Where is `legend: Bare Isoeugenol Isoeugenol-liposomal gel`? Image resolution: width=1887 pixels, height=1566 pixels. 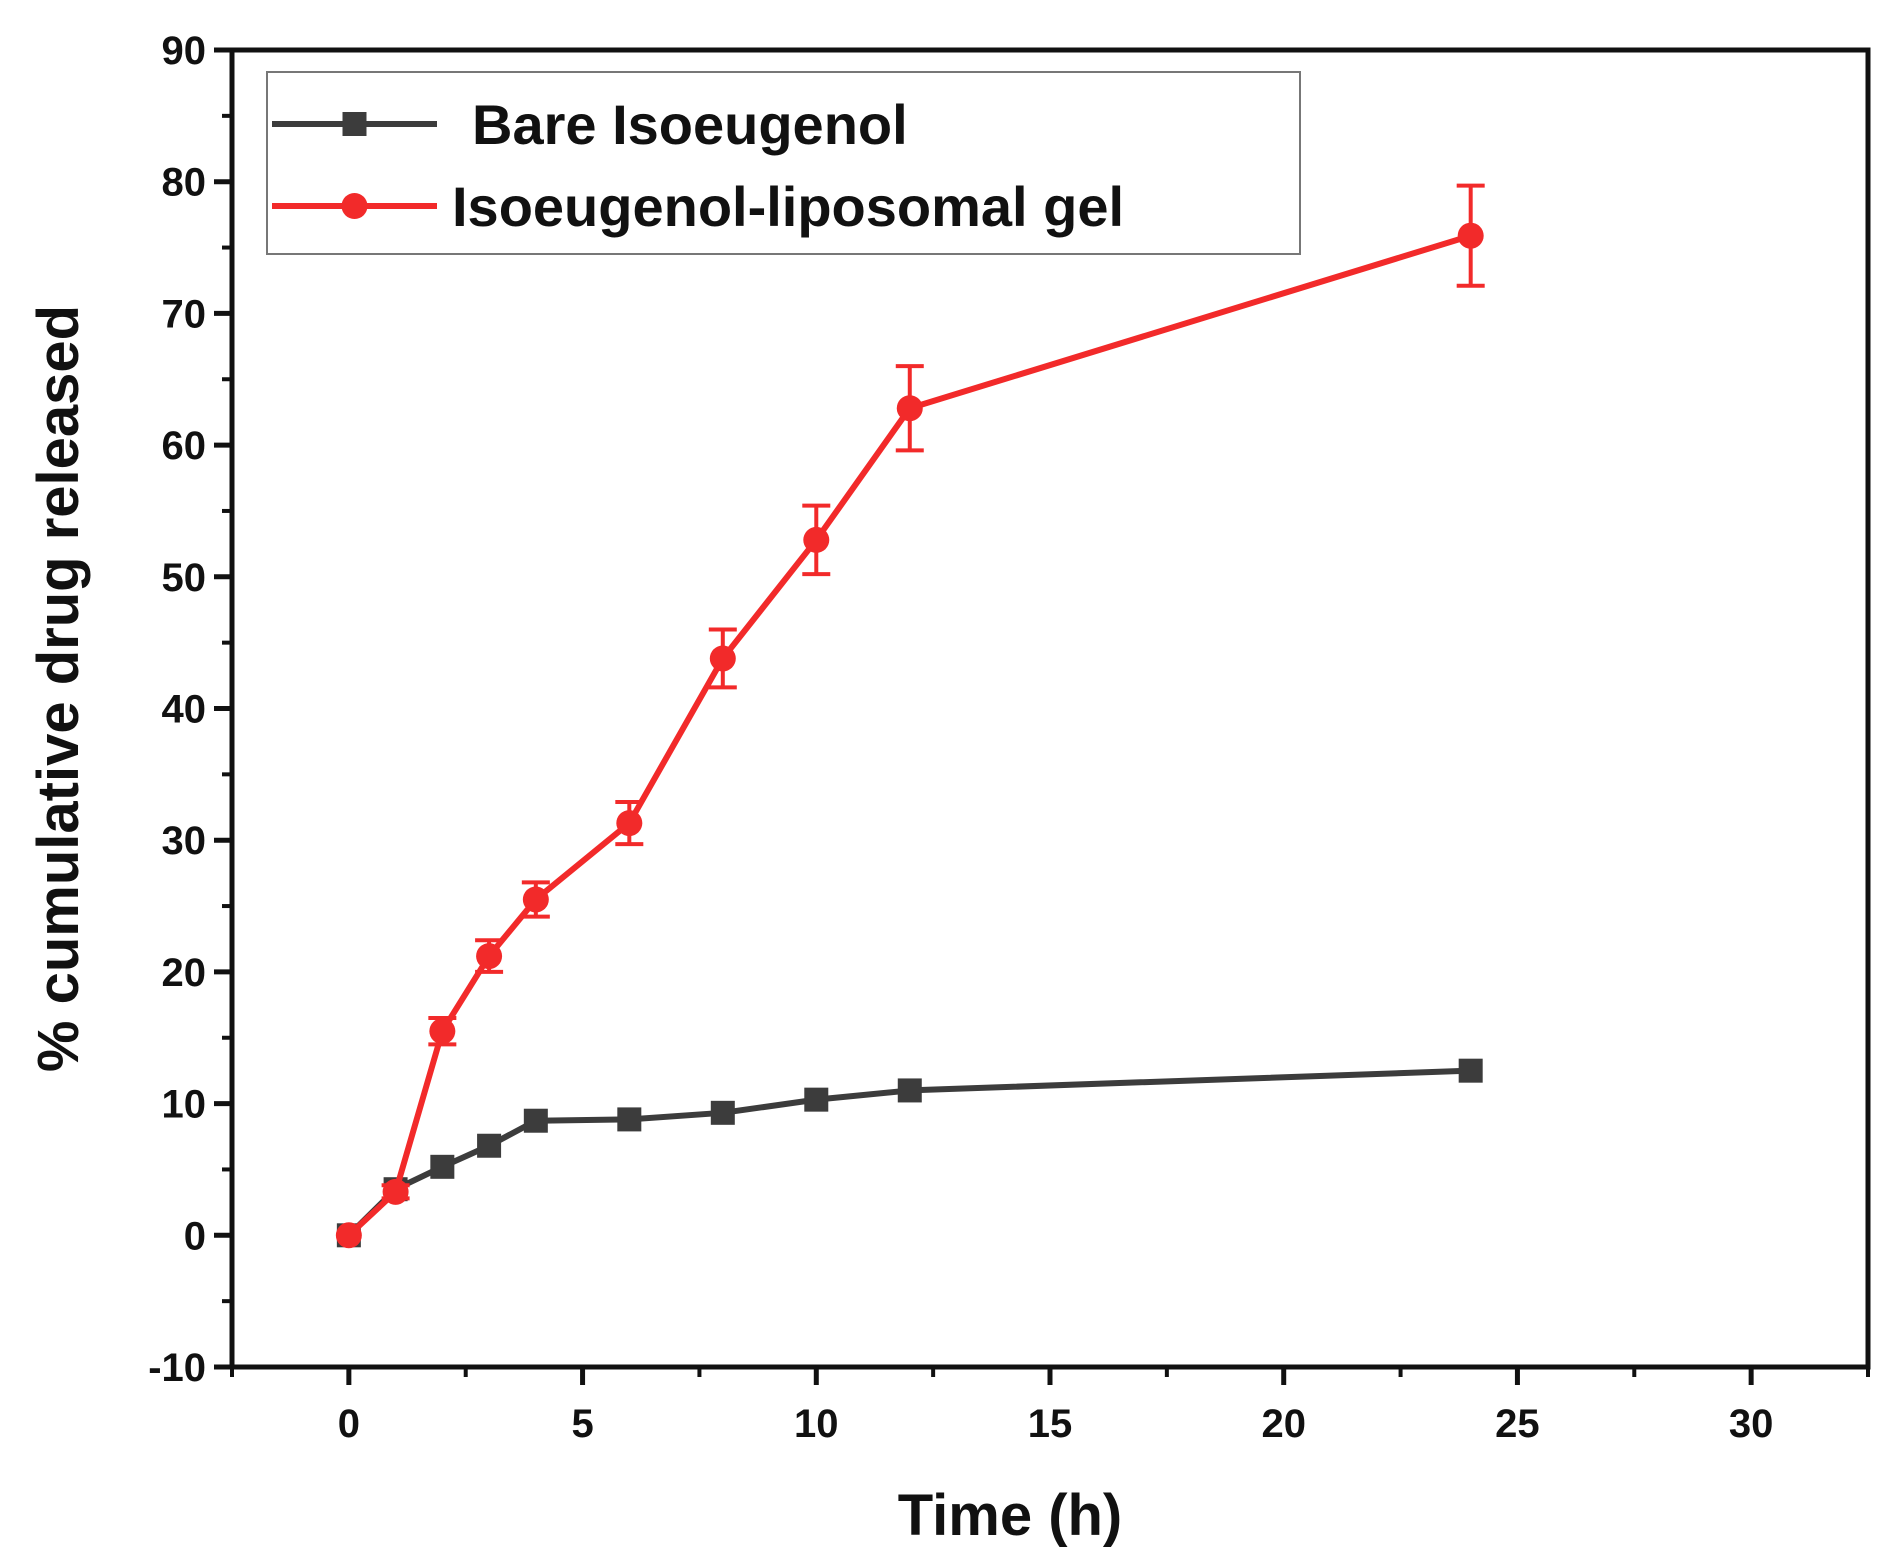 legend: Bare Isoeugenol Isoeugenol-liposomal gel is located at coordinates (783, 163).